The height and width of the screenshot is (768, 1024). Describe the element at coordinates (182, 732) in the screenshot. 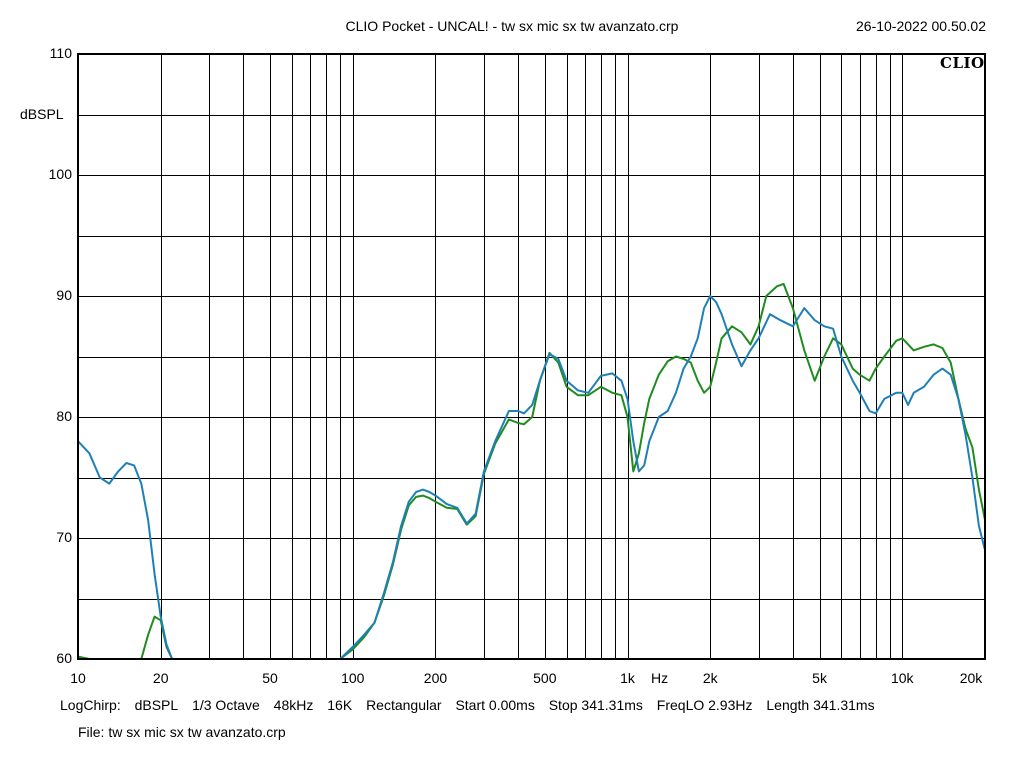

I see `file-line: File: tw sx mic sx tw avanzato.crp` at that location.